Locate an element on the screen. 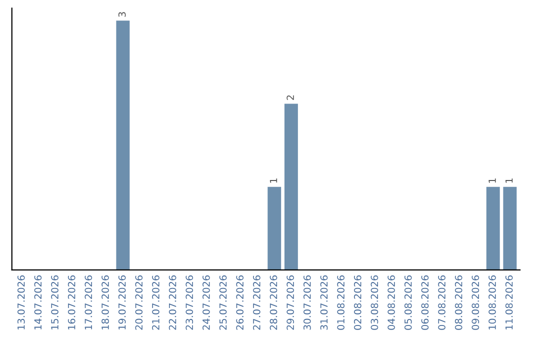 The height and width of the screenshot is (340, 540). x-tick-label: 30.07.2026 is located at coordinates (307, 302).